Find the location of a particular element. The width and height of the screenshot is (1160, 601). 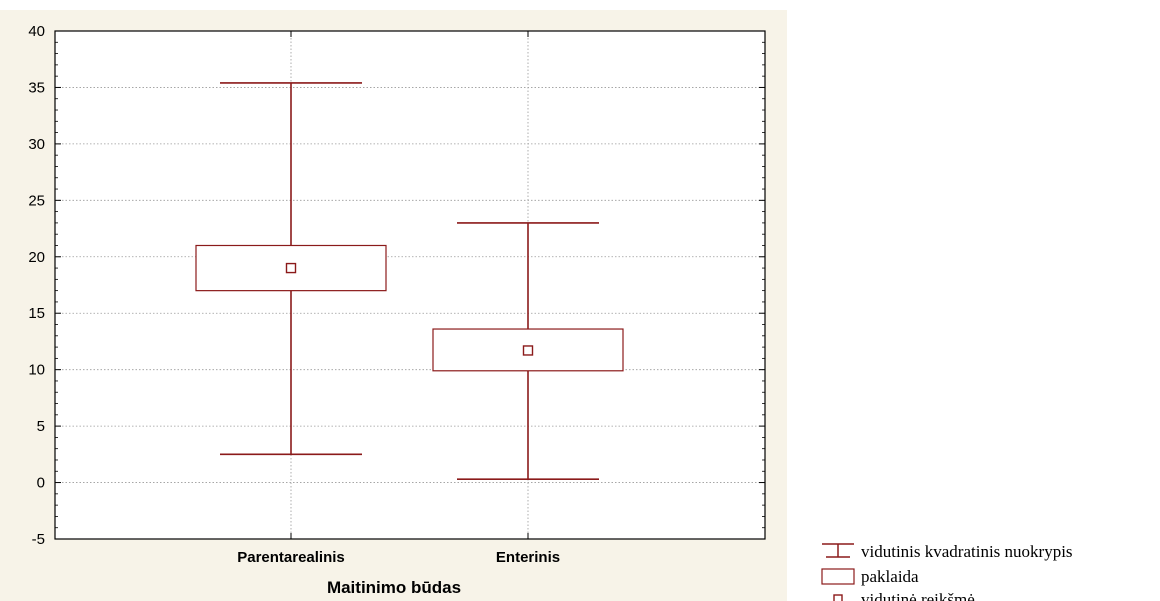

x-axis-categories: Parentarealinis Enterinis is located at coordinates (398, 557).